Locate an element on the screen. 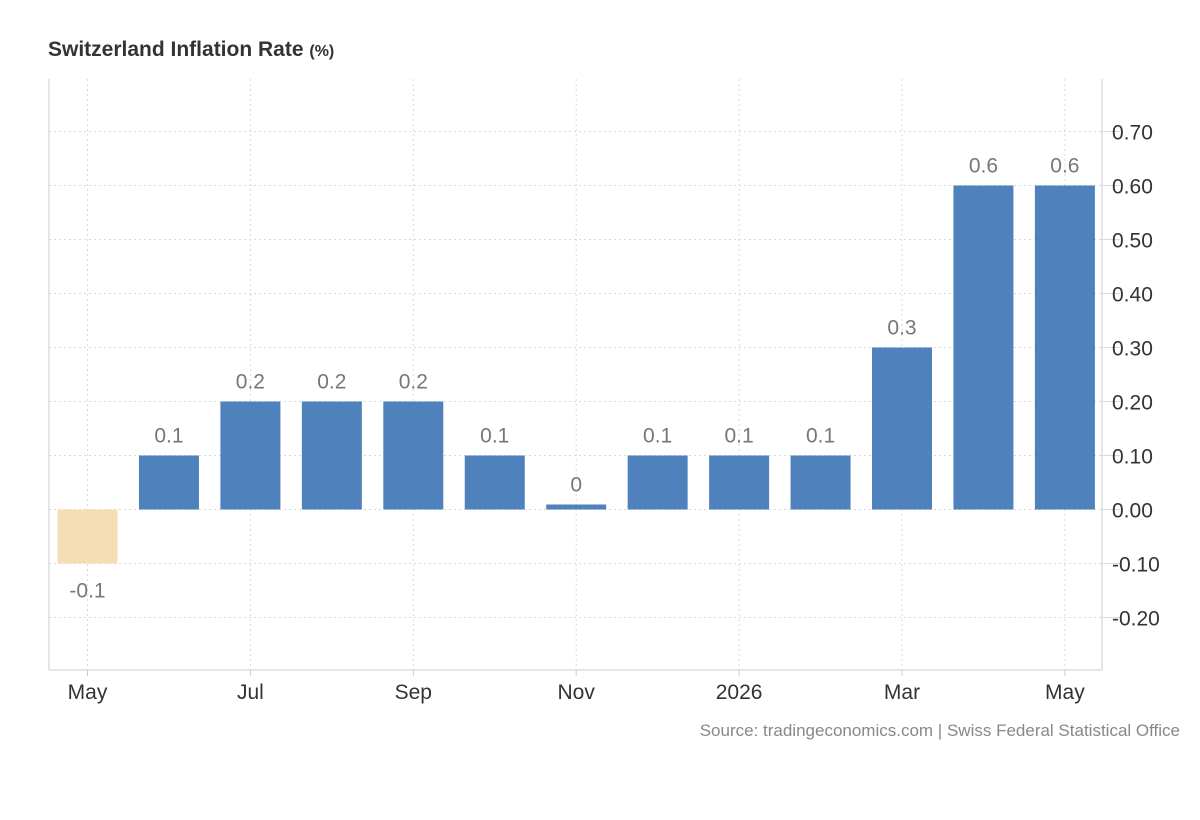 The width and height of the screenshot is (1200, 820). y-tick-label: -0.10 is located at coordinates (1136, 565).